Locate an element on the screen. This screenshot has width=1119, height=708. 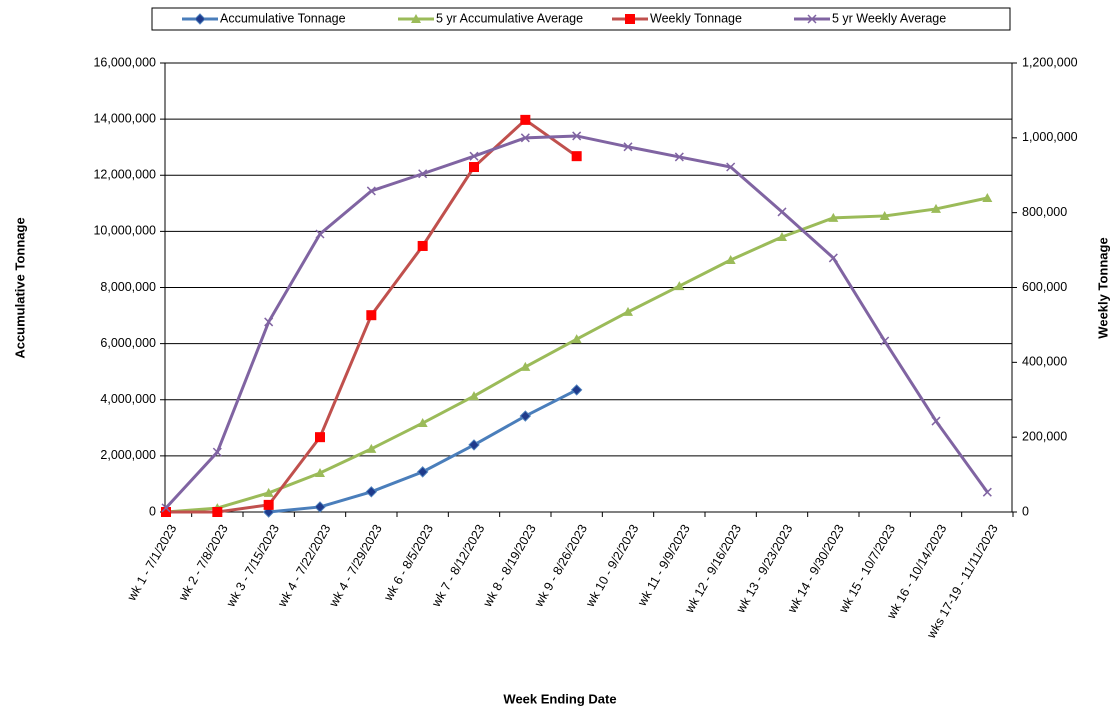
y2-tick-label: 600,000 is located at coordinates (1044, 287).